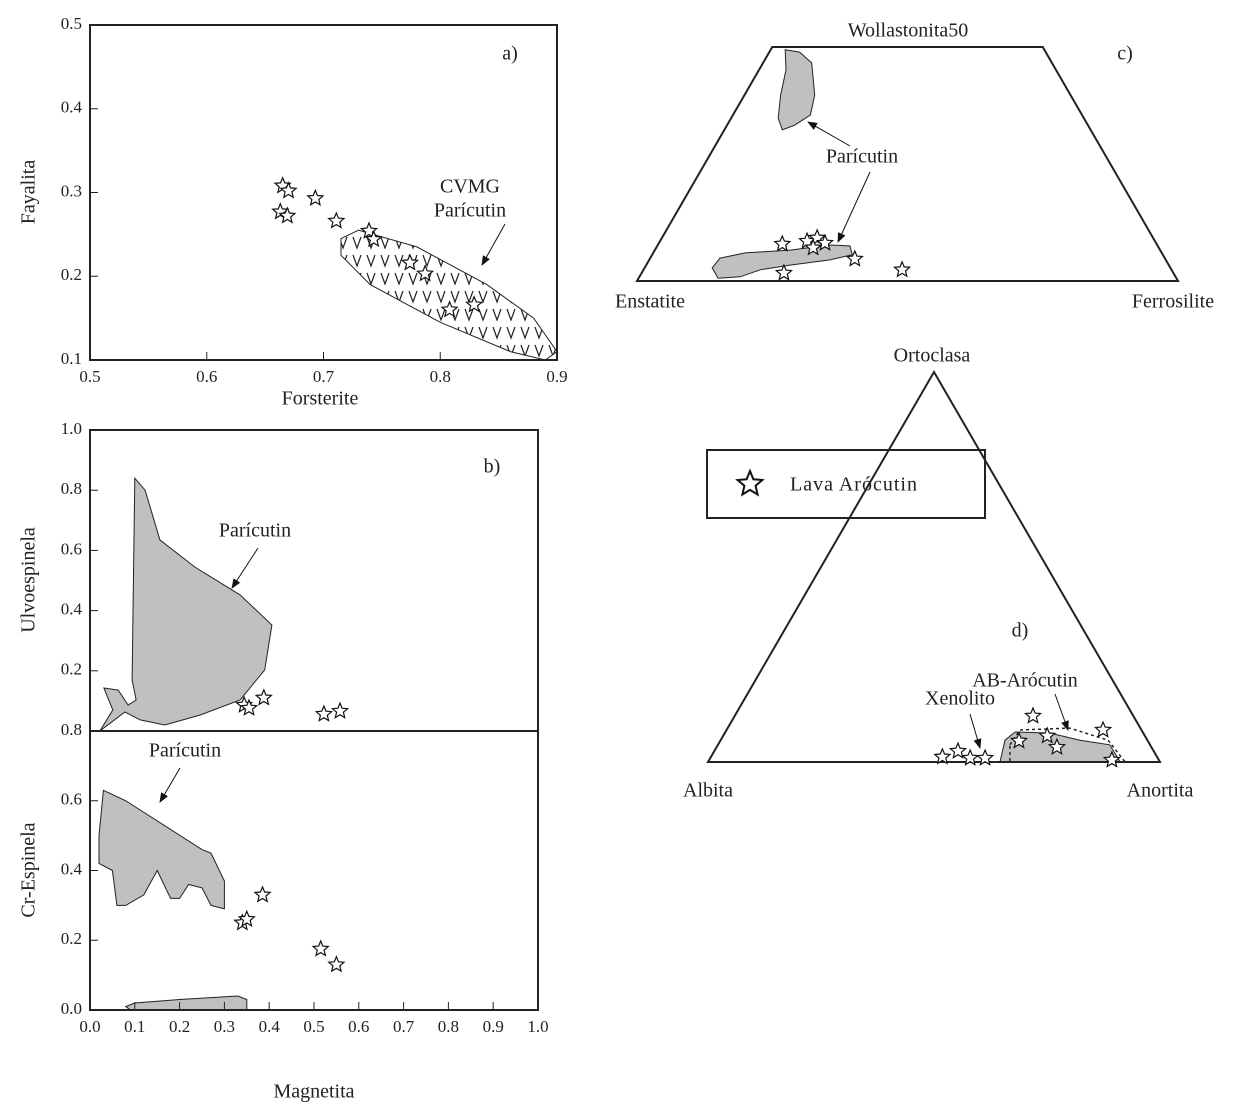 The image size is (1235, 1108). What do you see at coordinates (932, 356) in the screenshot?
I see `apex-label: Ortoclasa` at bounding box center [932, 356].